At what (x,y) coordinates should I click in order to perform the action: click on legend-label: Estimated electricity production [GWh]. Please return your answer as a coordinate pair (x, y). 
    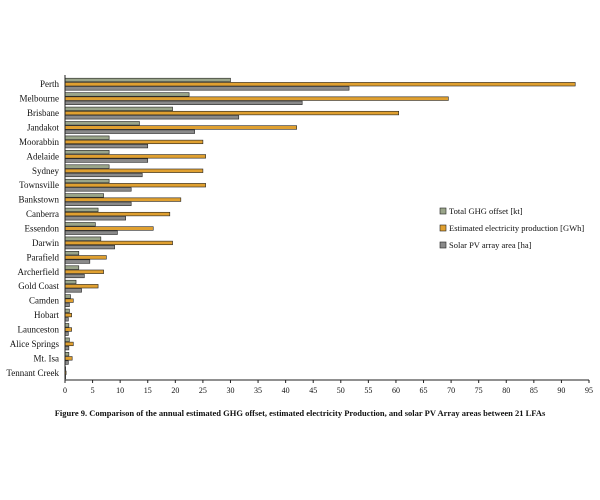
    Looking at the image, I should click on (516, 228).